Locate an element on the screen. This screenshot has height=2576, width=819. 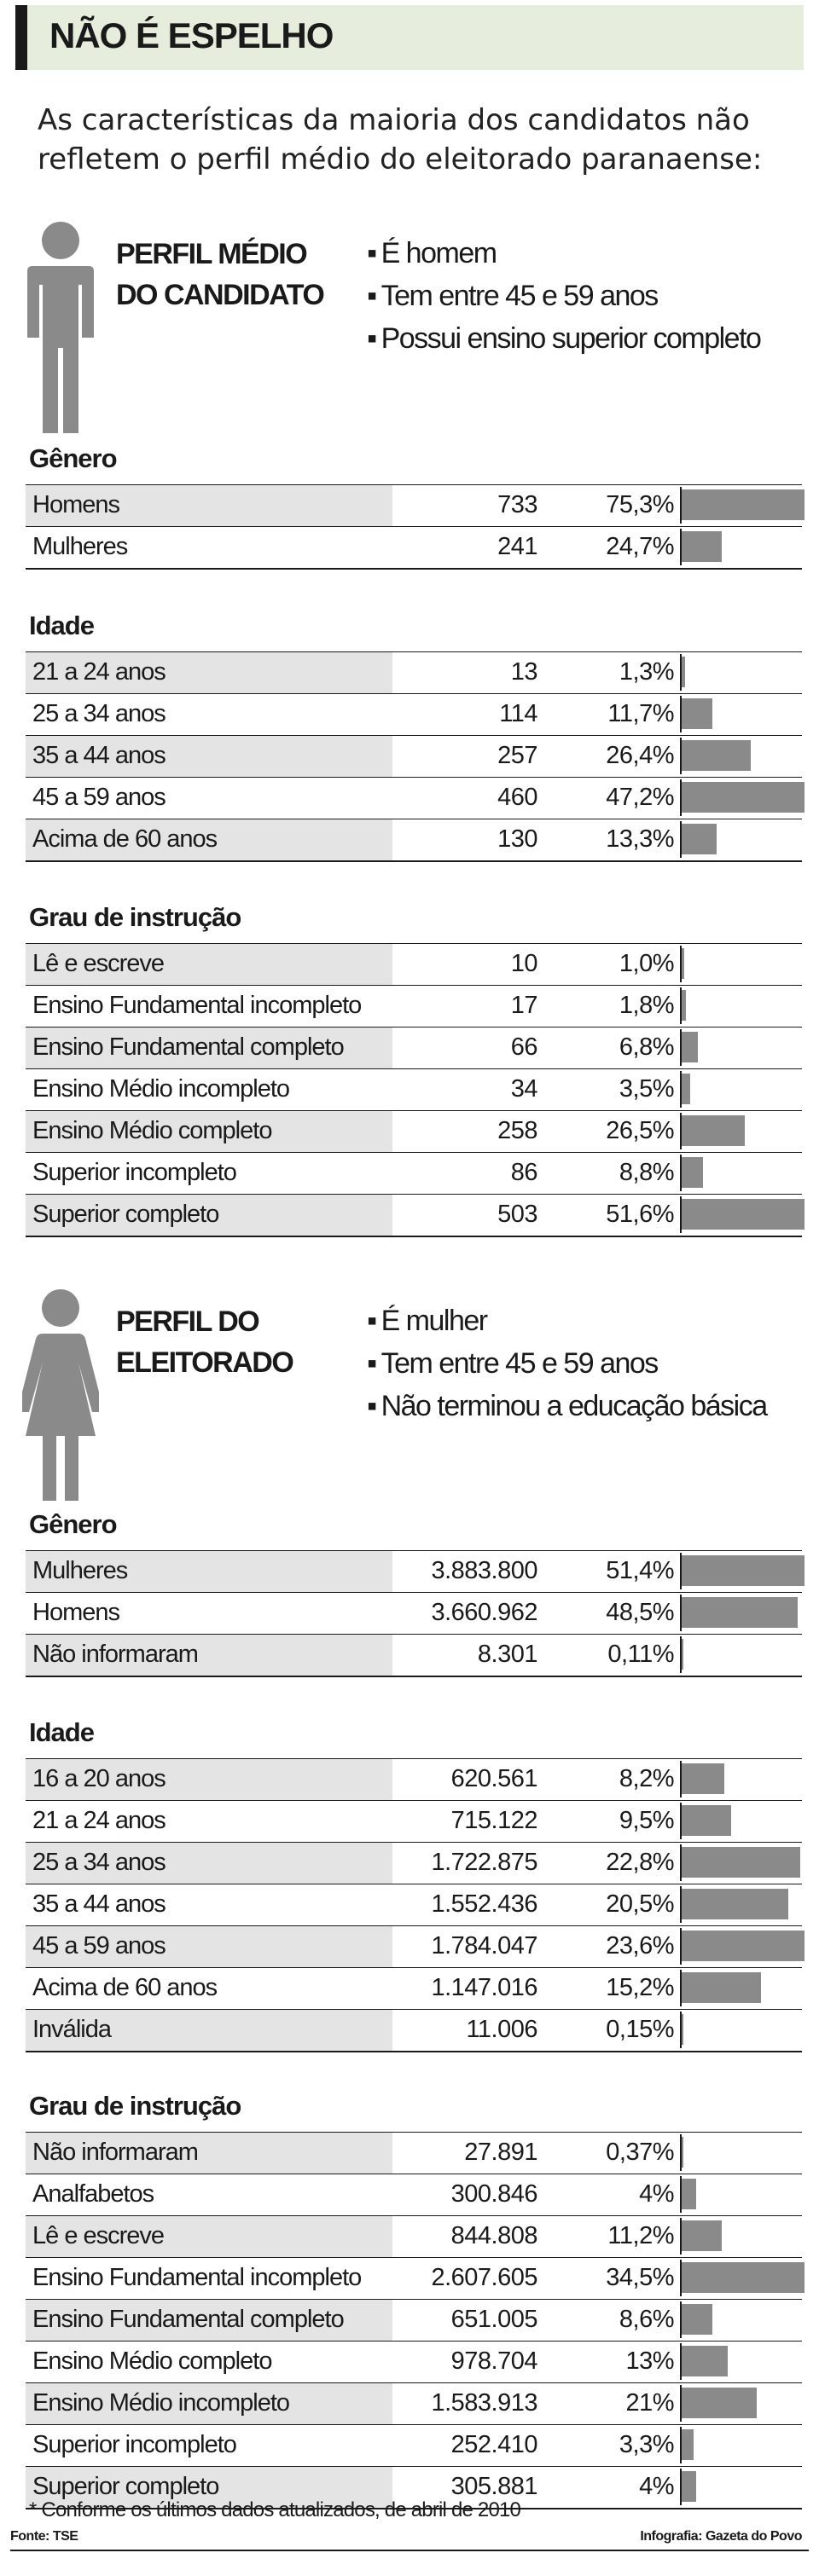
count-value: 130 is located at coordinates (517, 839).